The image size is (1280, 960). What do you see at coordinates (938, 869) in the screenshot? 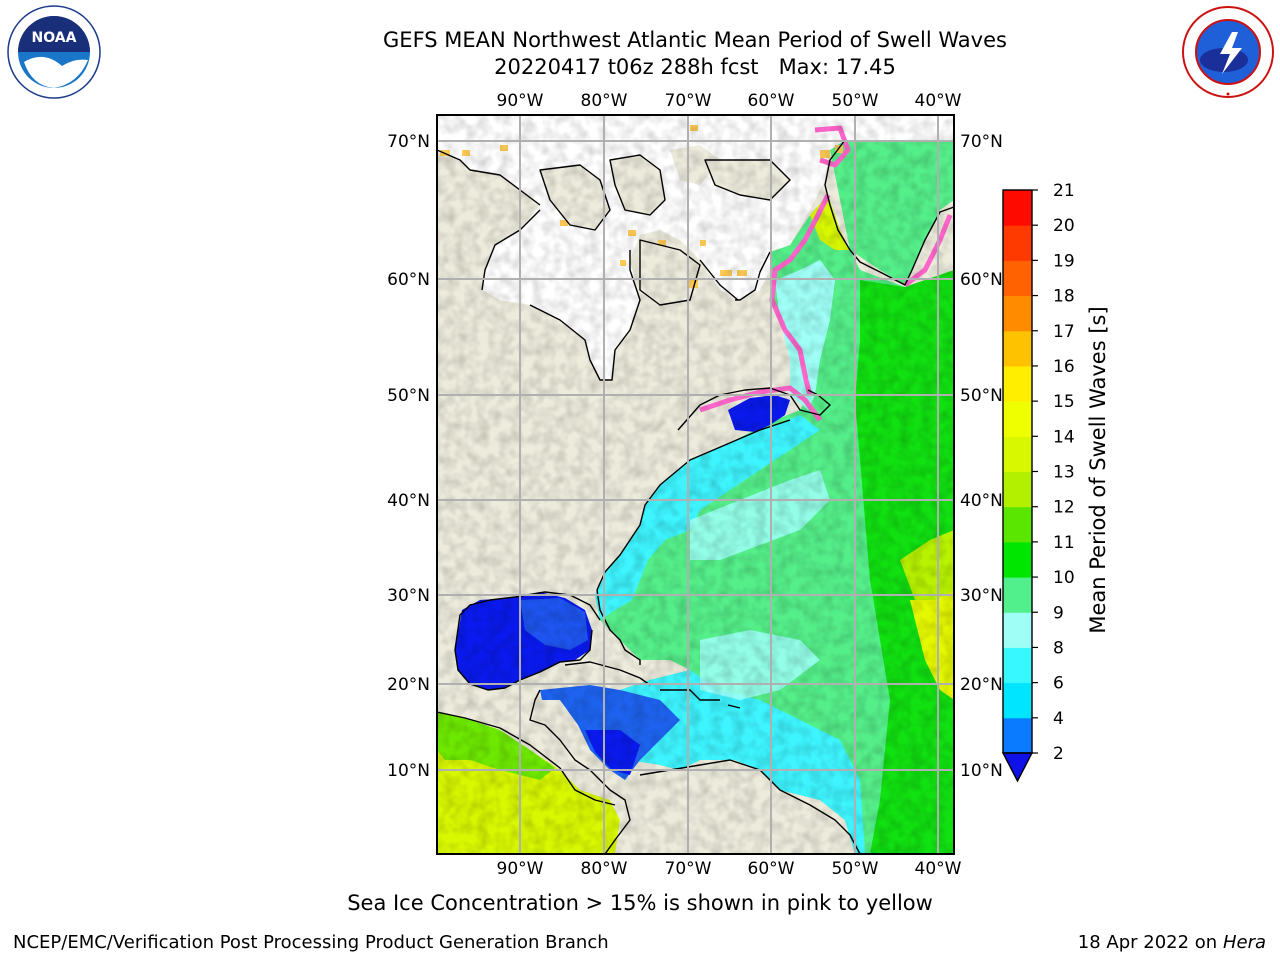
I see `lon-label-bottom-40w: 40°W` at bounding box center [938, 869].